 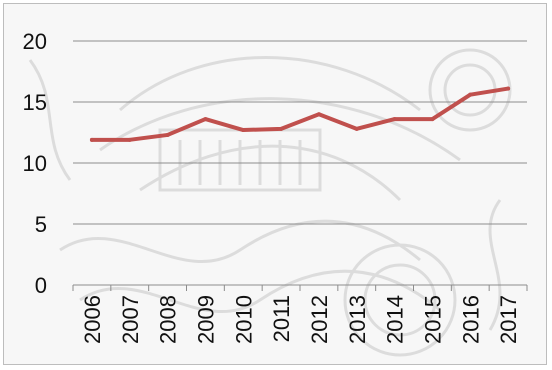 What do you see at coordinates (41, 224) in the screenshot?
I see `y-tick-label: 5` at bounding box center [41, 224].